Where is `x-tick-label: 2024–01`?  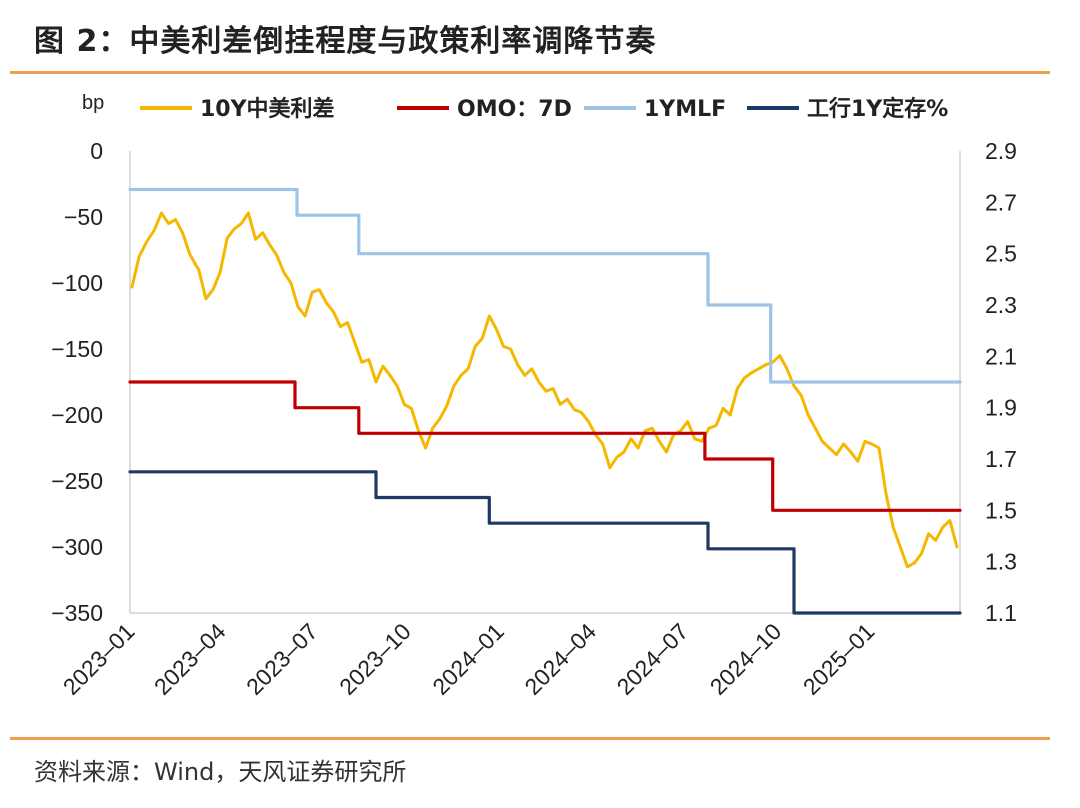 x-tick-label: 2024–01 is located at coordinates (468, 659).